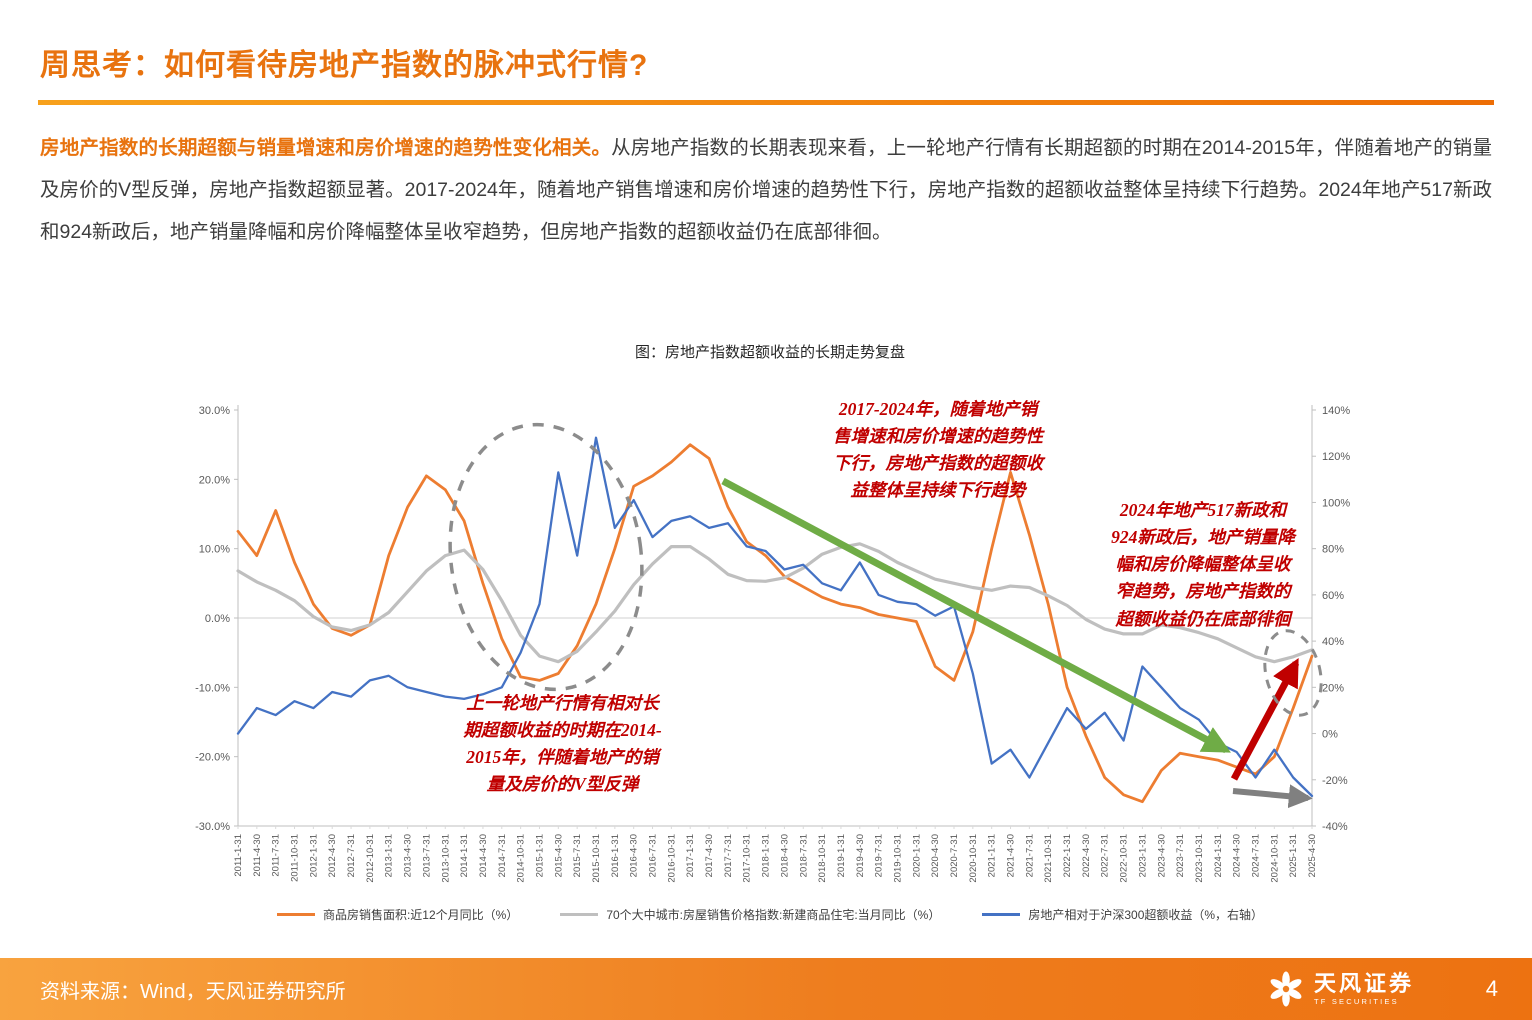 The height and width of the screenshot is (1020, 1532). What do you see at coordinates (295, 858) in the screenshot?
I see `svg-text: 2011-10-31` at bounding box center [295, 858].